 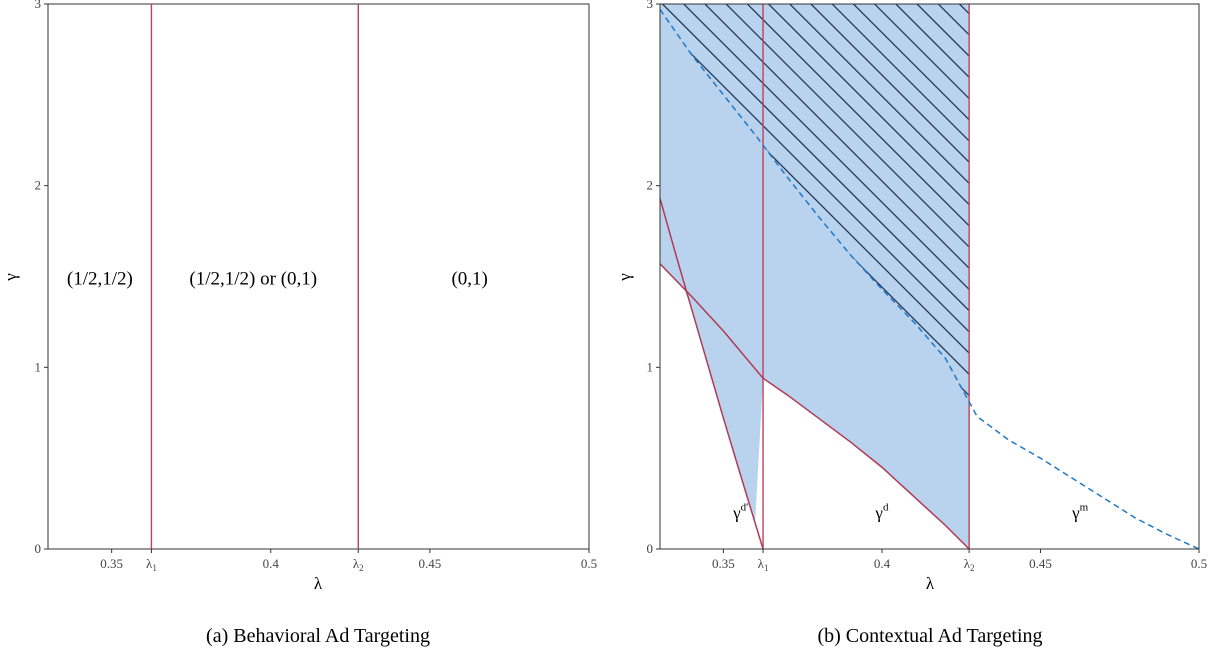 What do you see at coordinates (318, 583) in the screenshot?
I see `panel-a-x-axis-title: λ` at bounding box center [318, 583].